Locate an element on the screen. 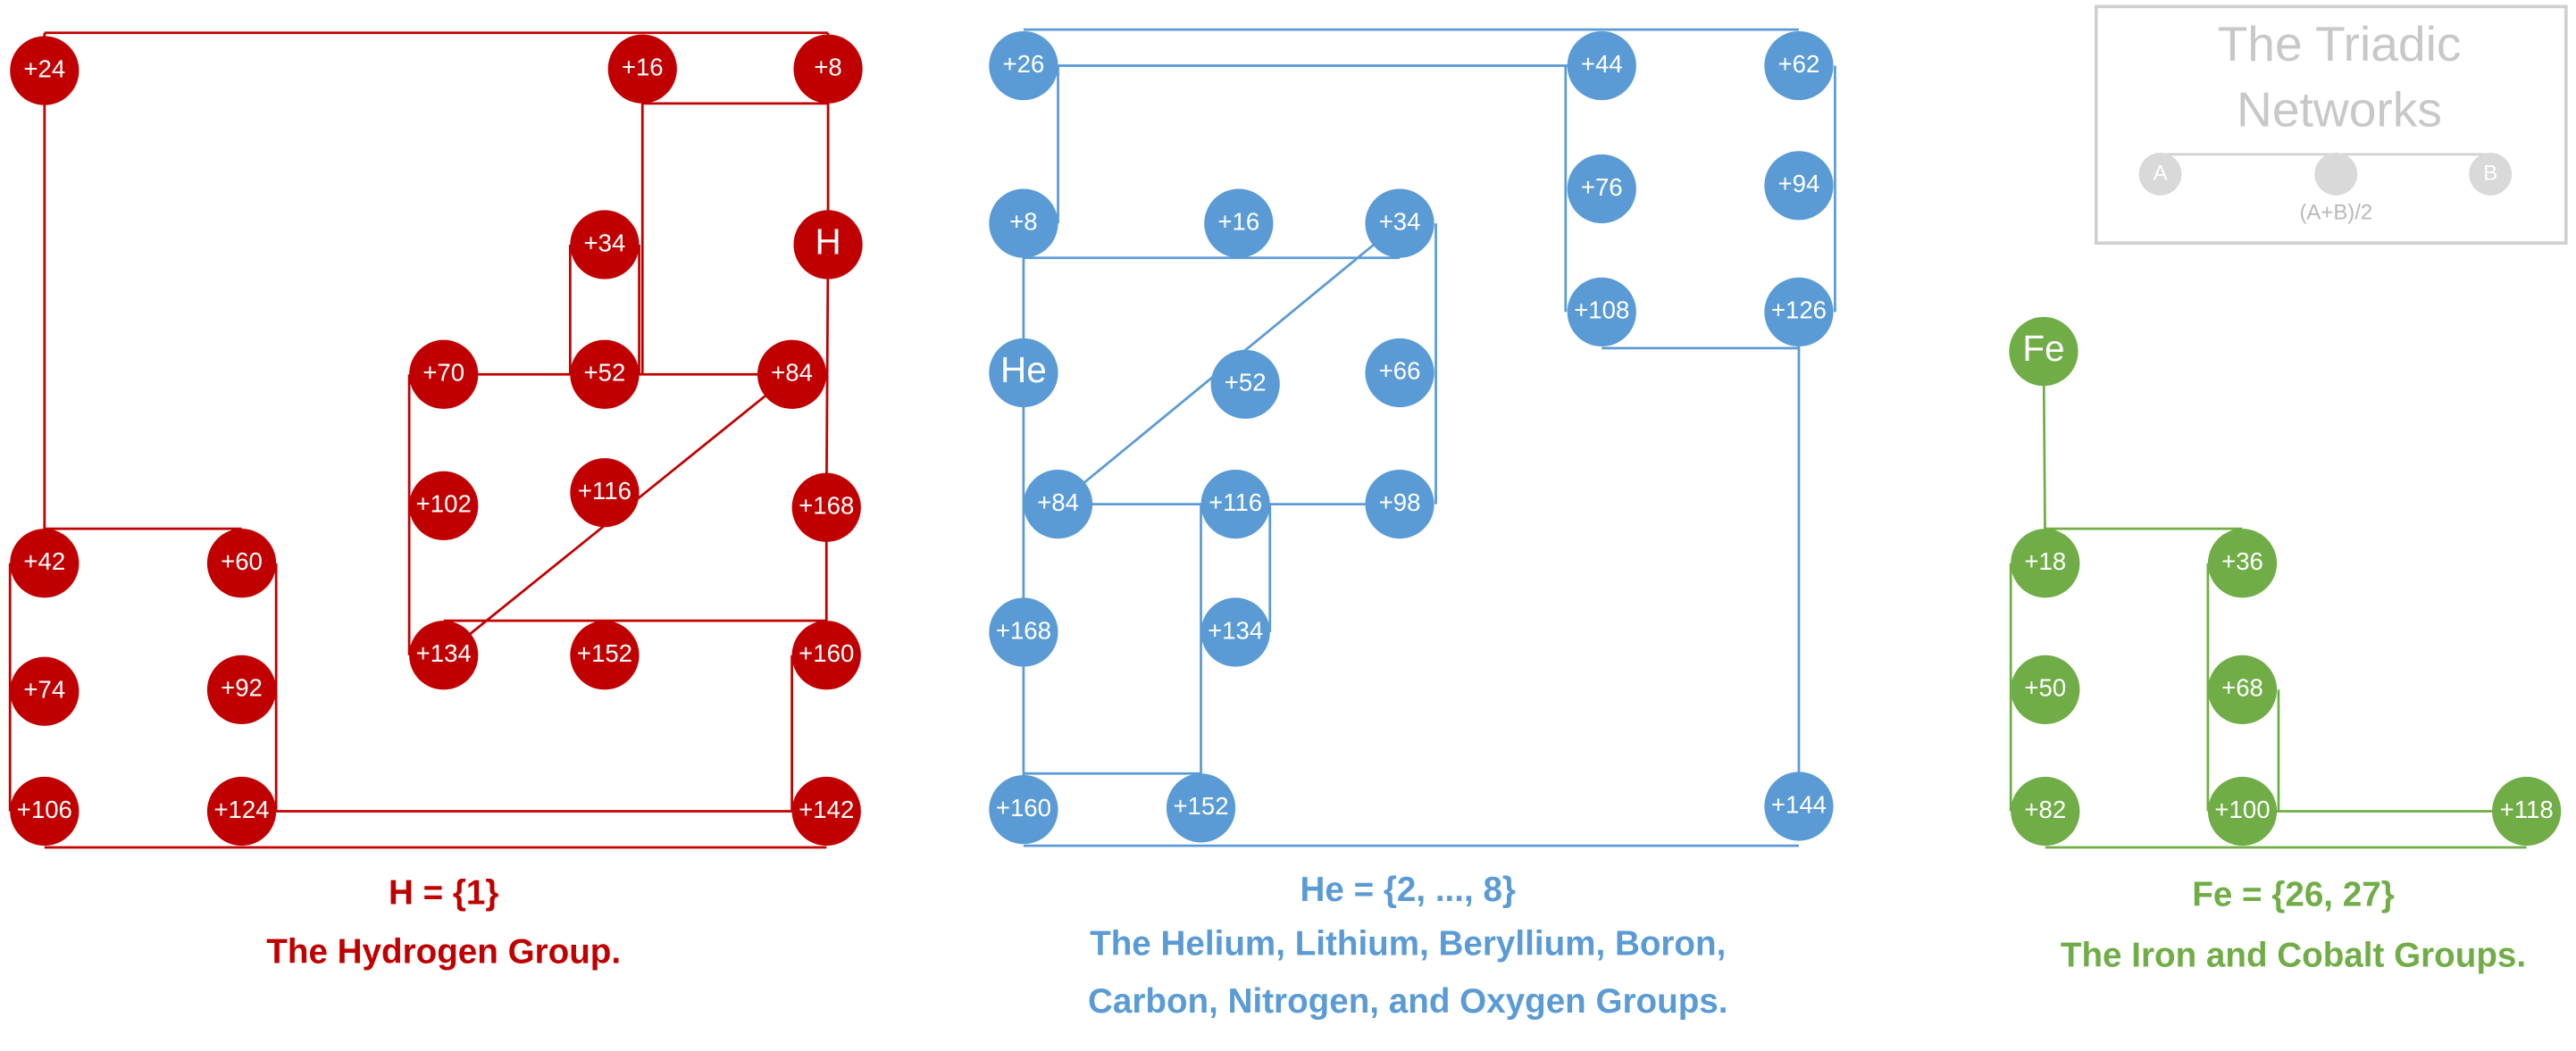 The image size is (2576, 1051). node-label: H is located at coordinates (828, 242).